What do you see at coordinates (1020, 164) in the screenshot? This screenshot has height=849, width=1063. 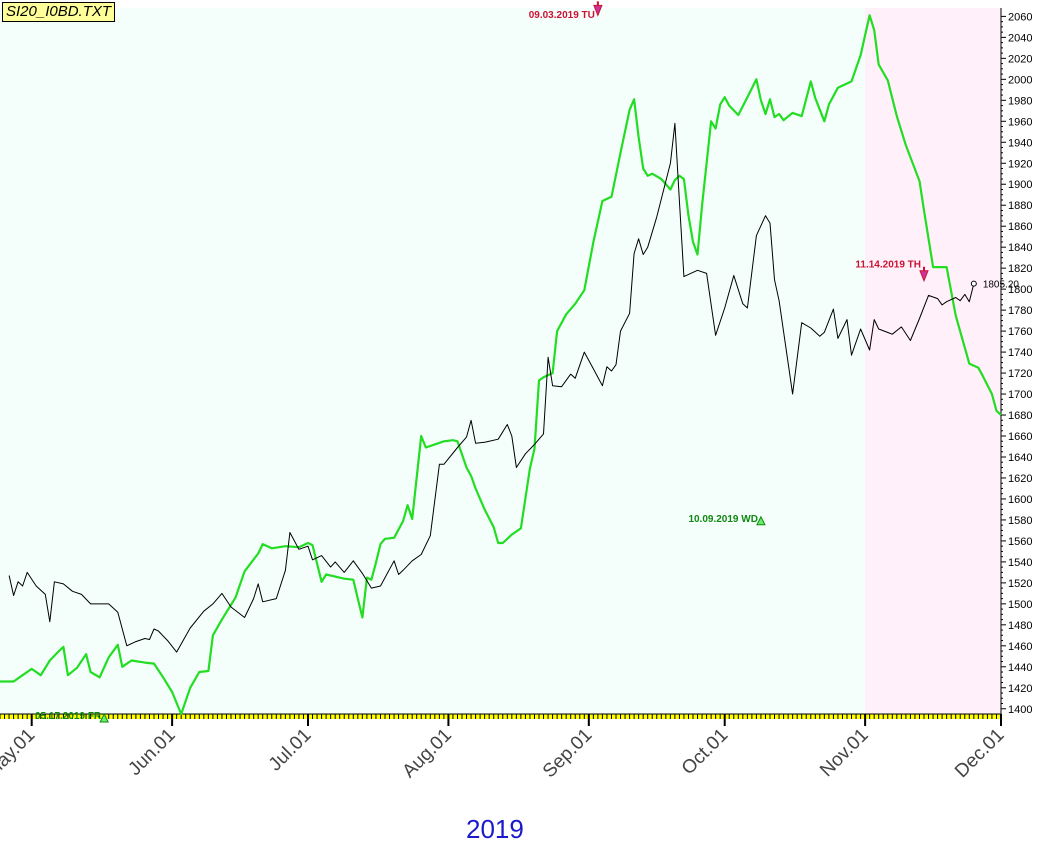 I see `y-tick-label: 1920` at bounding box center [1020, 164].